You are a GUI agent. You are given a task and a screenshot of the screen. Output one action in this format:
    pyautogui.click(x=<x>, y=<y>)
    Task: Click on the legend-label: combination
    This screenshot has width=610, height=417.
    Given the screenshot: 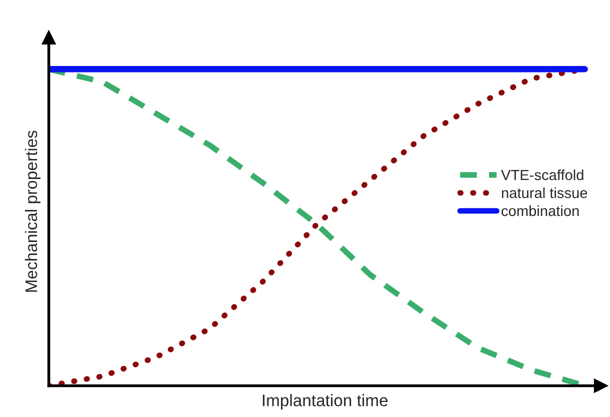 What is the action you would take?
    pyautogui.click(x=540, y=210)
    